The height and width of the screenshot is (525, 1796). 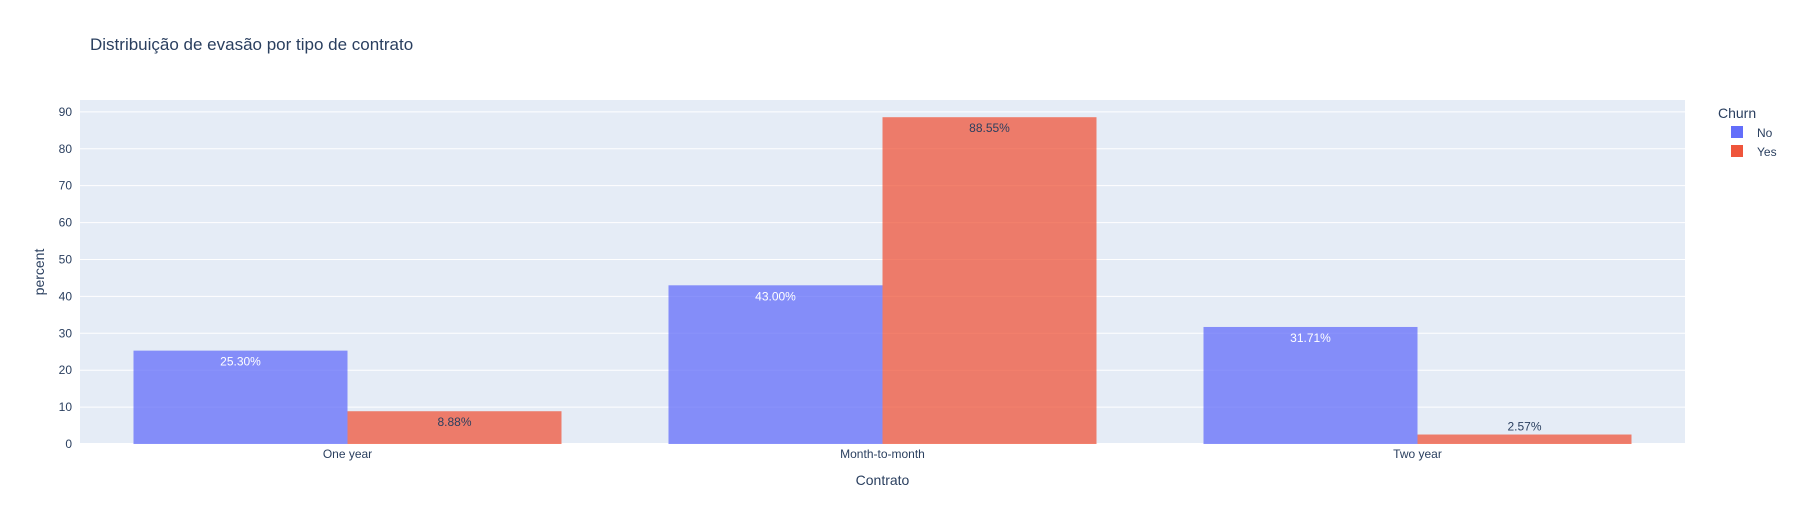 I want to click on y-tick-label: 80, so click(x=66, y=149).